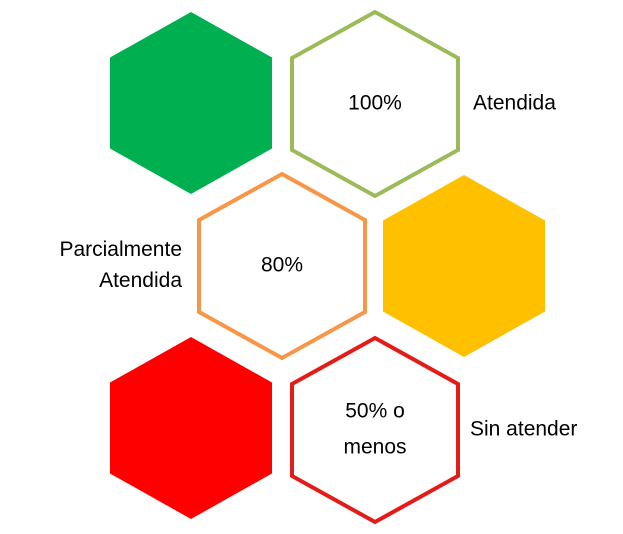 Image resolution: width=623 pixels, height=534 pixels. I want to click on status-label: Sin atender, so click(523, 429).